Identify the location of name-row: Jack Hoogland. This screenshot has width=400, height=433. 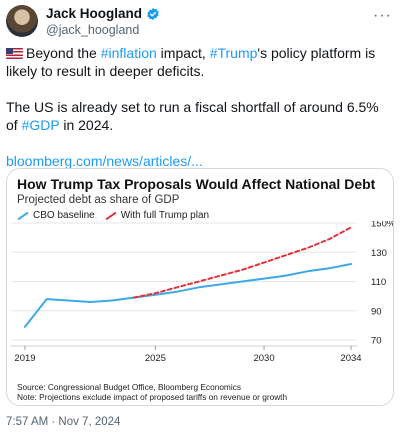
(103, 13).